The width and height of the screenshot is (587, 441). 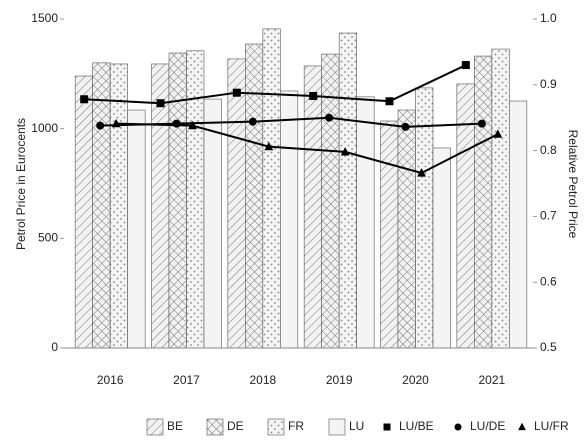 What do you see at coordinates (296, 426) in the screenshot?
I see `legend-label: FR` at bounding box center [296, 426].